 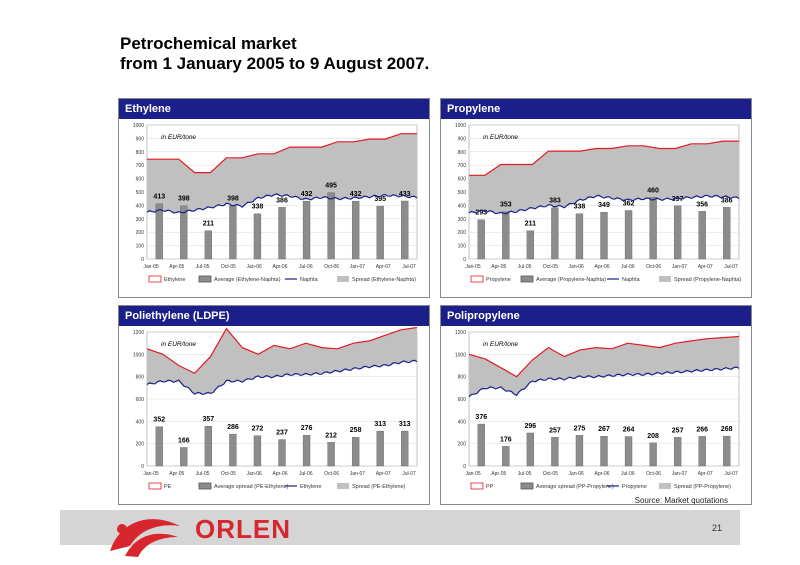 What do you see at coordinates (282, 200) in the screenshot?
I see `bar-value-label: 386` at bounding box center [282, 200].